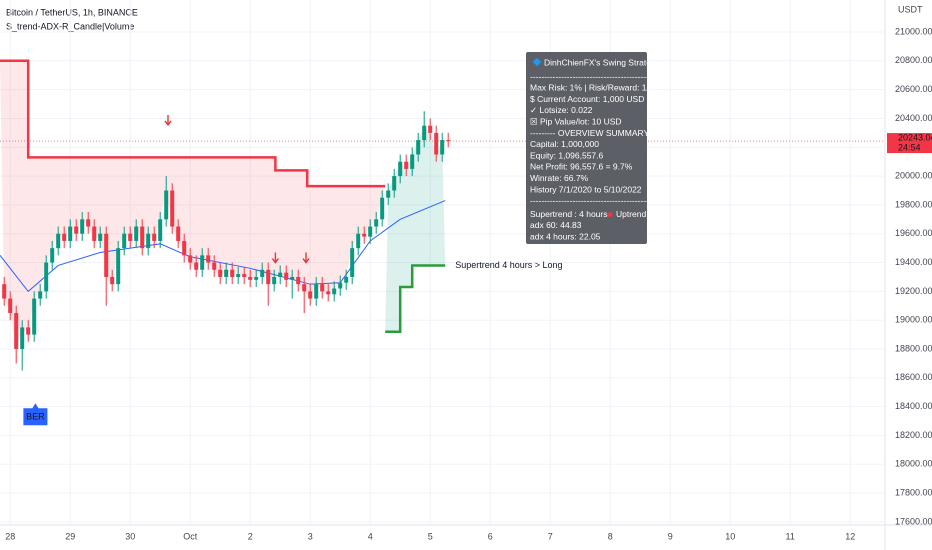 The height and width of the screenshot is (550, 932). What do you see at coordinates (70, 536) in the screenshot?
I see `x-tick-label: 29` at bounding box center [70, 536].